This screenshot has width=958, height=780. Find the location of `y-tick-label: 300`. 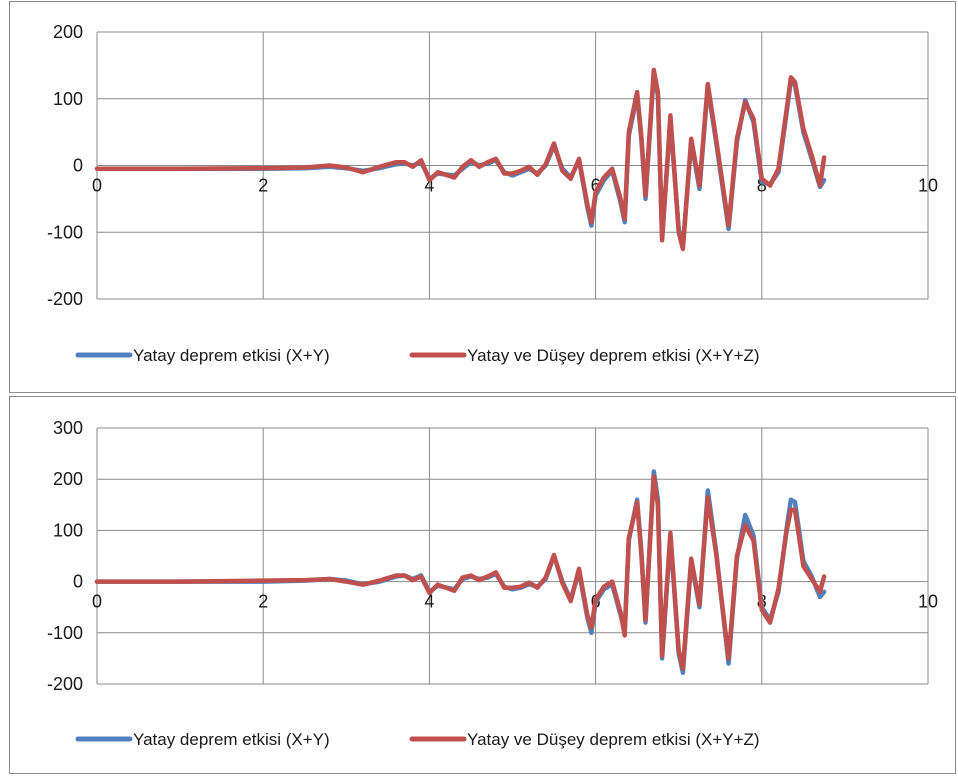

y-tick-label: 300 is located at coordinates (68, 428).